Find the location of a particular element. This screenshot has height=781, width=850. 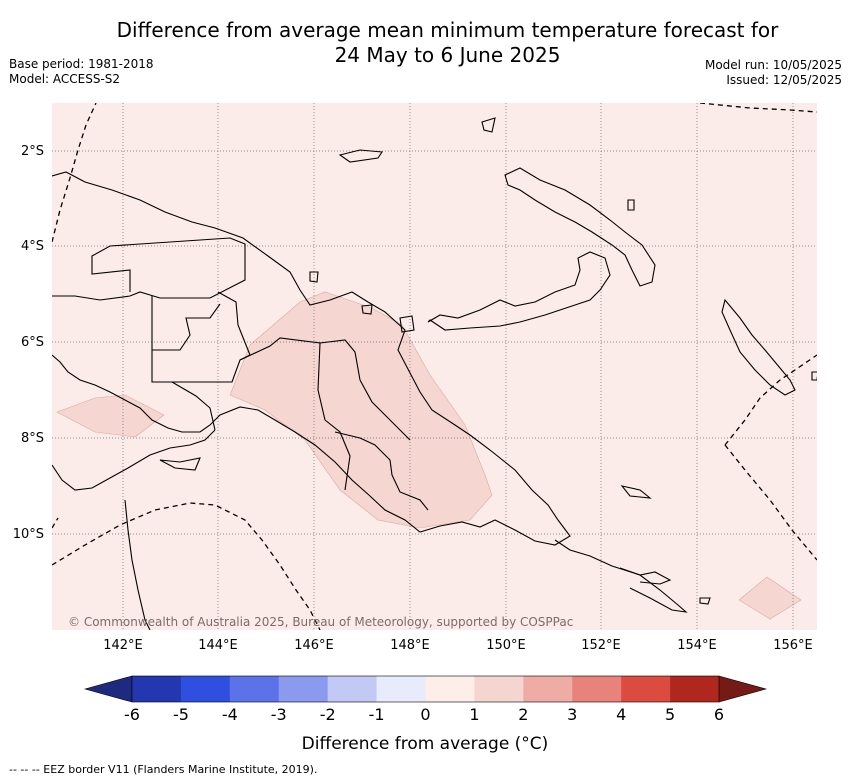

colorbar-above-triangle is located at coordinates (743, 689).